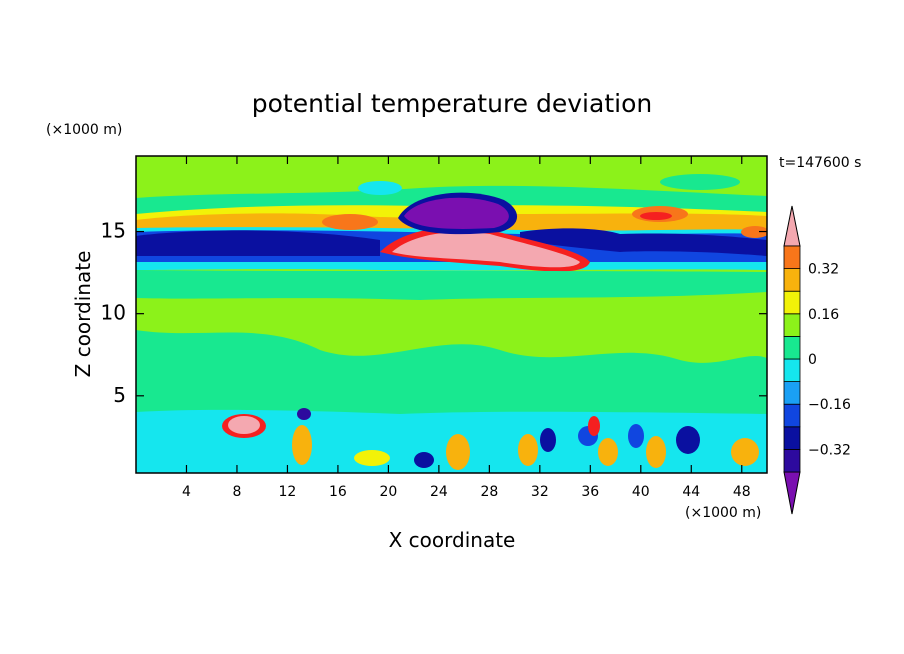 The image size is (904, 654). I want to click on contour-band-mid-green, so click(451, 285).